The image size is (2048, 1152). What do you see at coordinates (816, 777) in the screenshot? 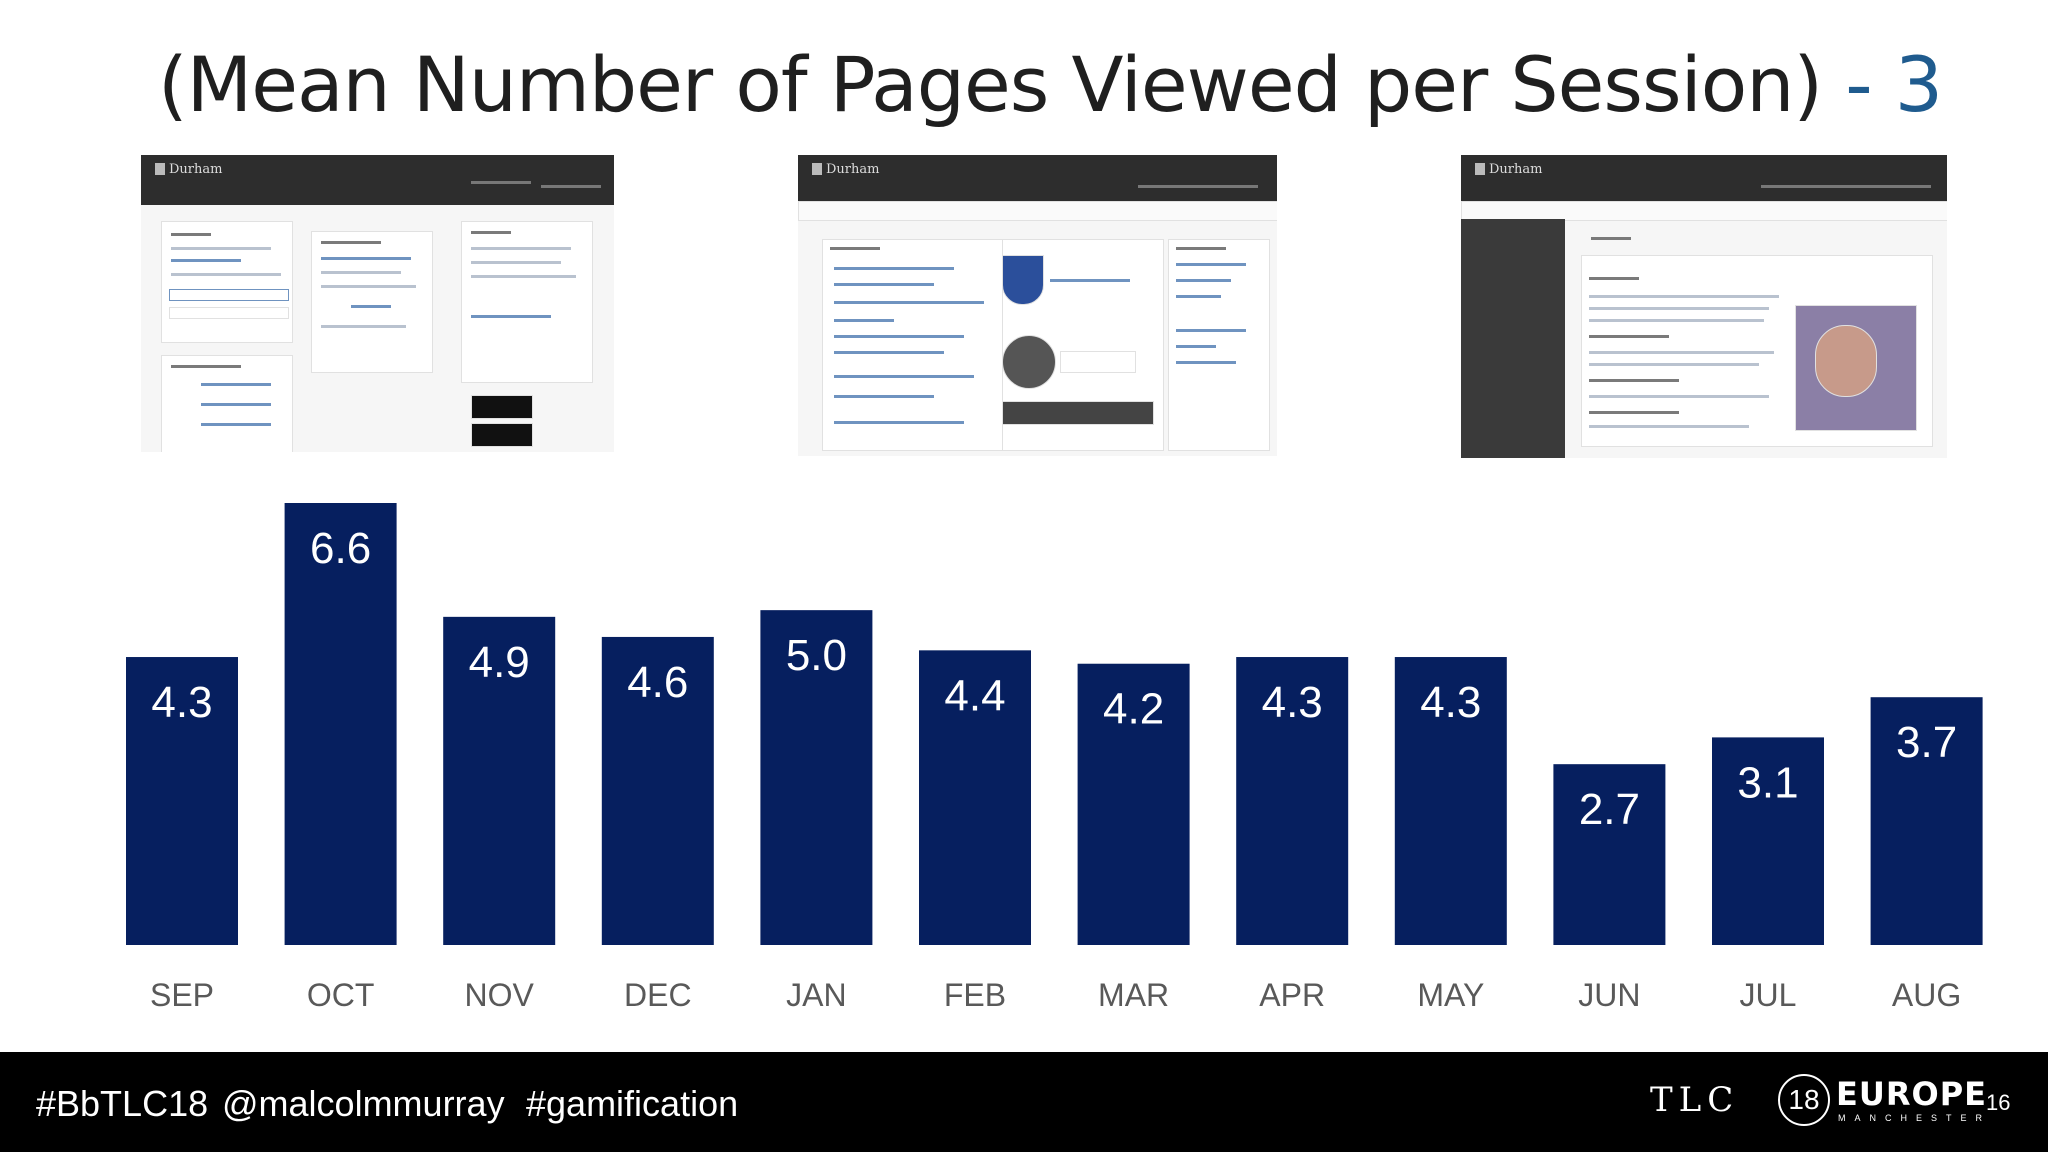
I see `bar-jan` at bounding box center [816, 777].